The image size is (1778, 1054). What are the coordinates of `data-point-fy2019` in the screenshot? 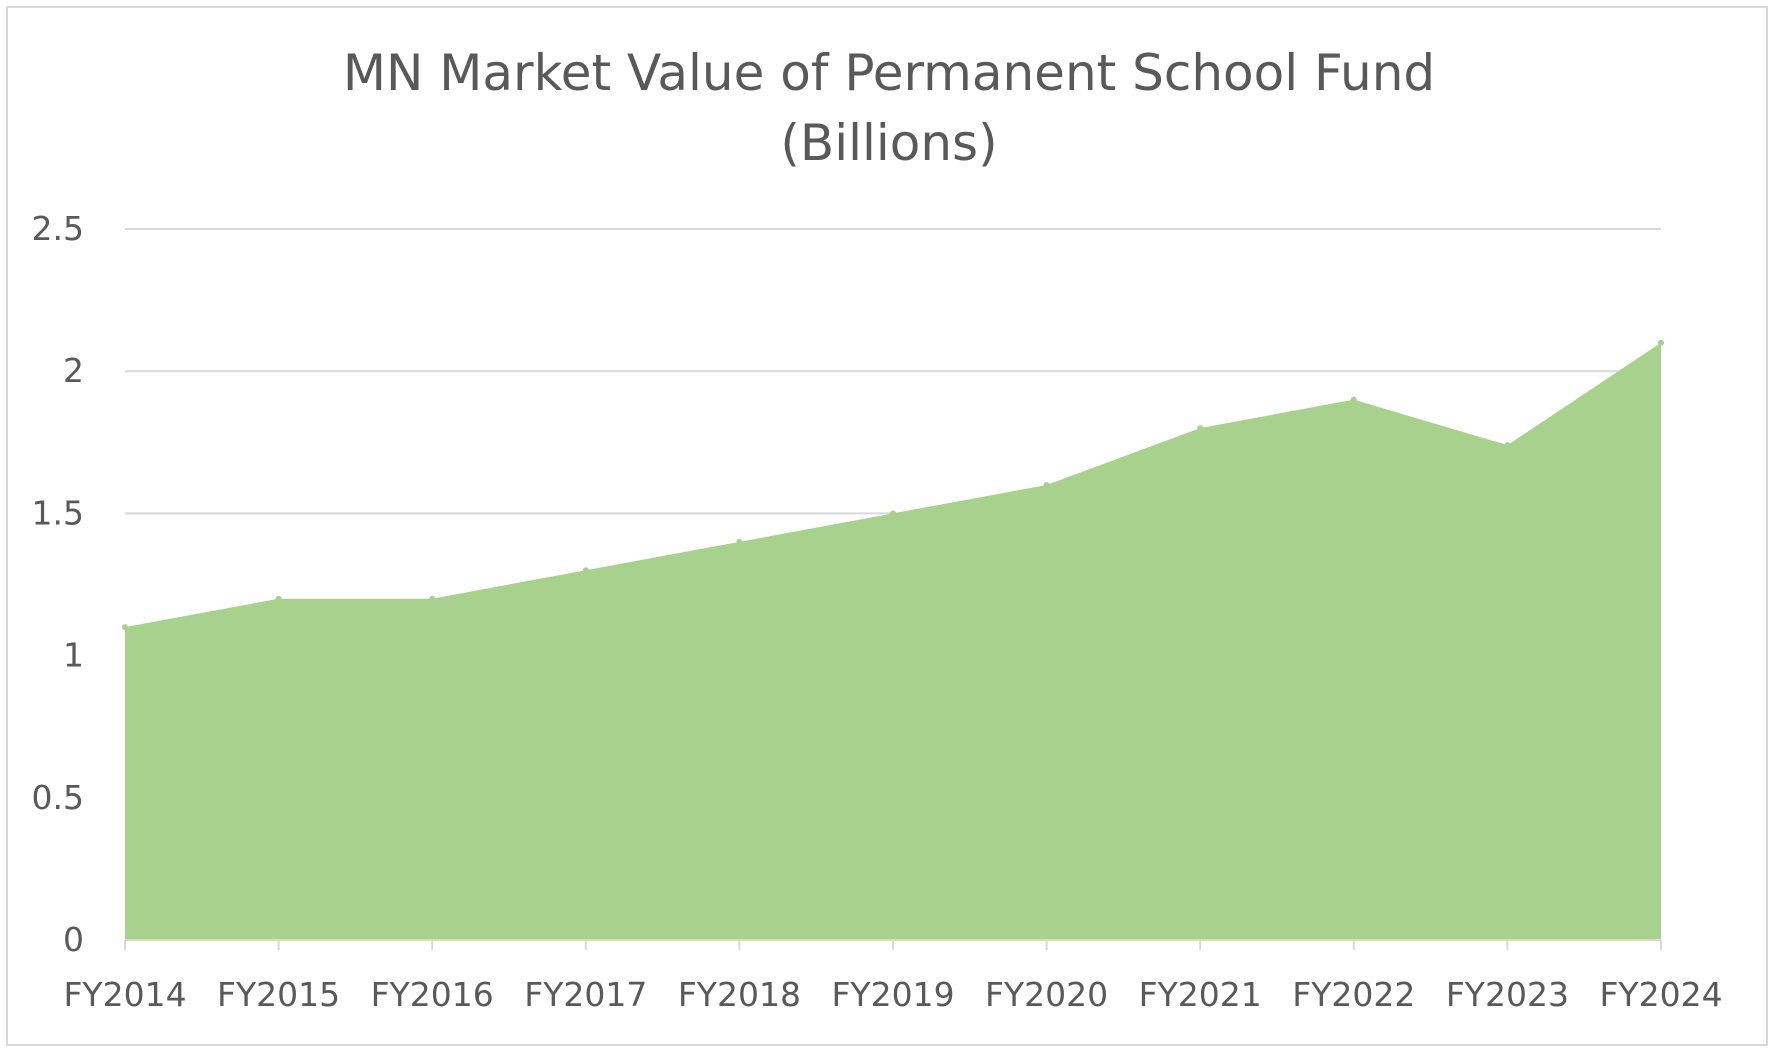 It's located at (893, 513).